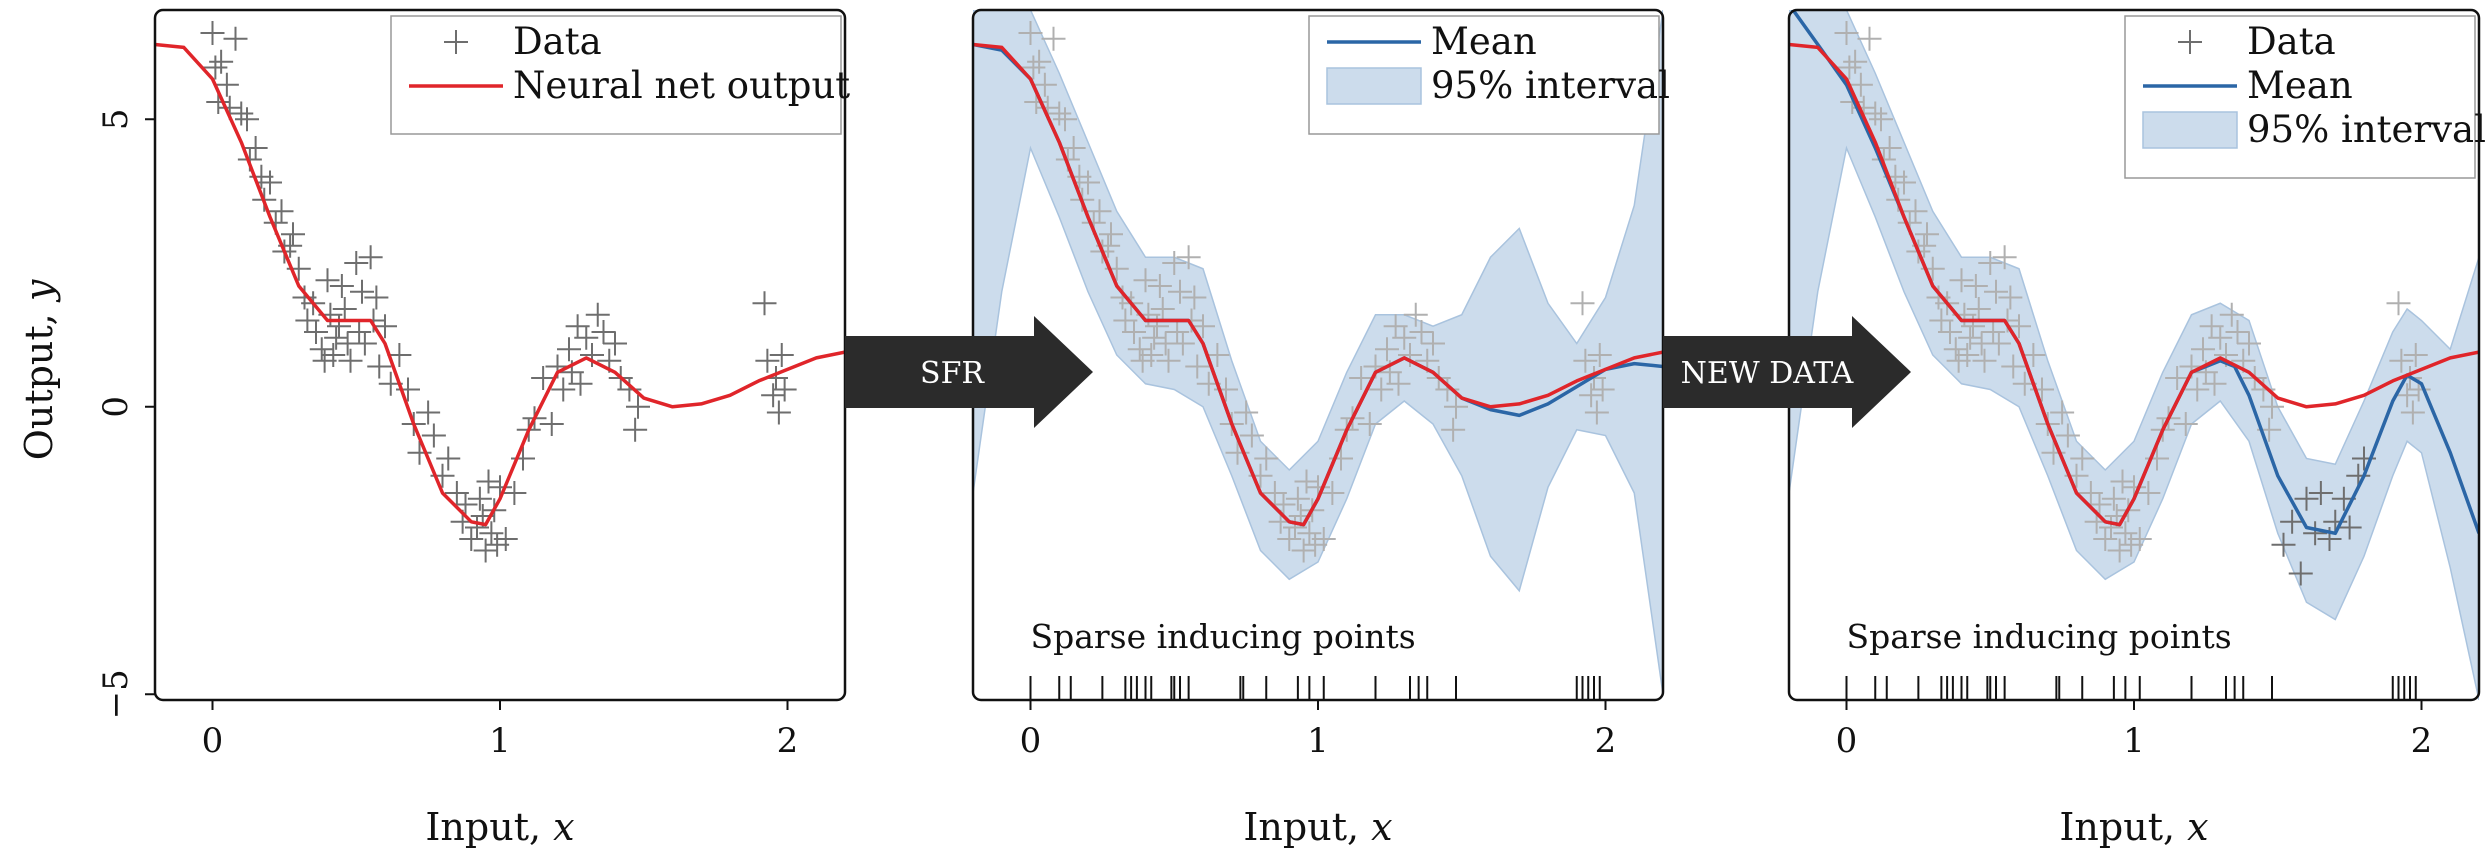 This screenshot has width=2486, height=866. What do you see at coordinates (2039, 636) in the screenshot?
I see `inducing-points-label: Sparse inducing points` at bounding box center [2039, 636].